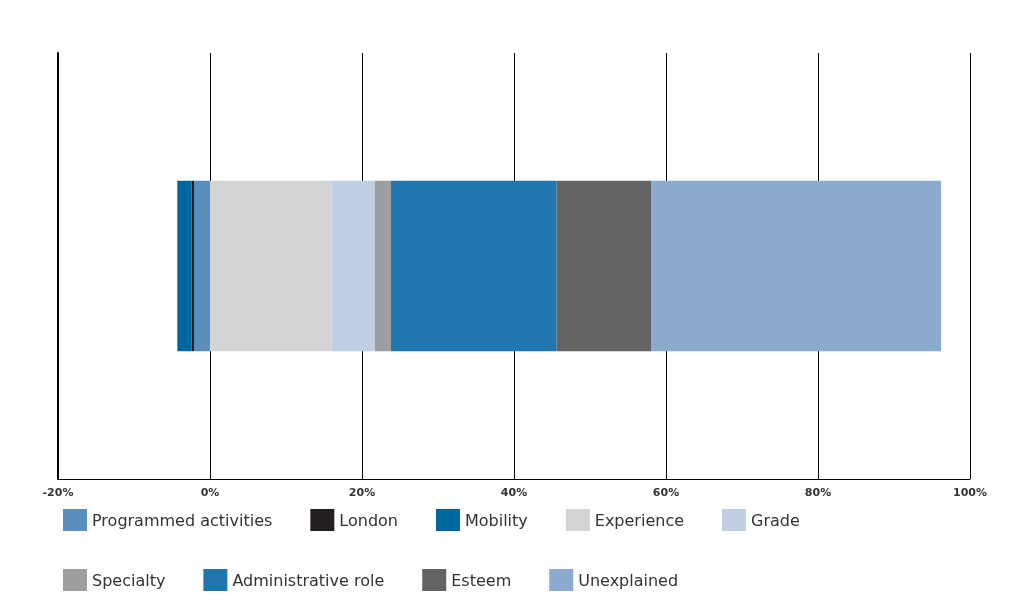  Describe the element at coordinates (666, 492) in the screenshot. I see `x-tick-label: 60%` at that location.